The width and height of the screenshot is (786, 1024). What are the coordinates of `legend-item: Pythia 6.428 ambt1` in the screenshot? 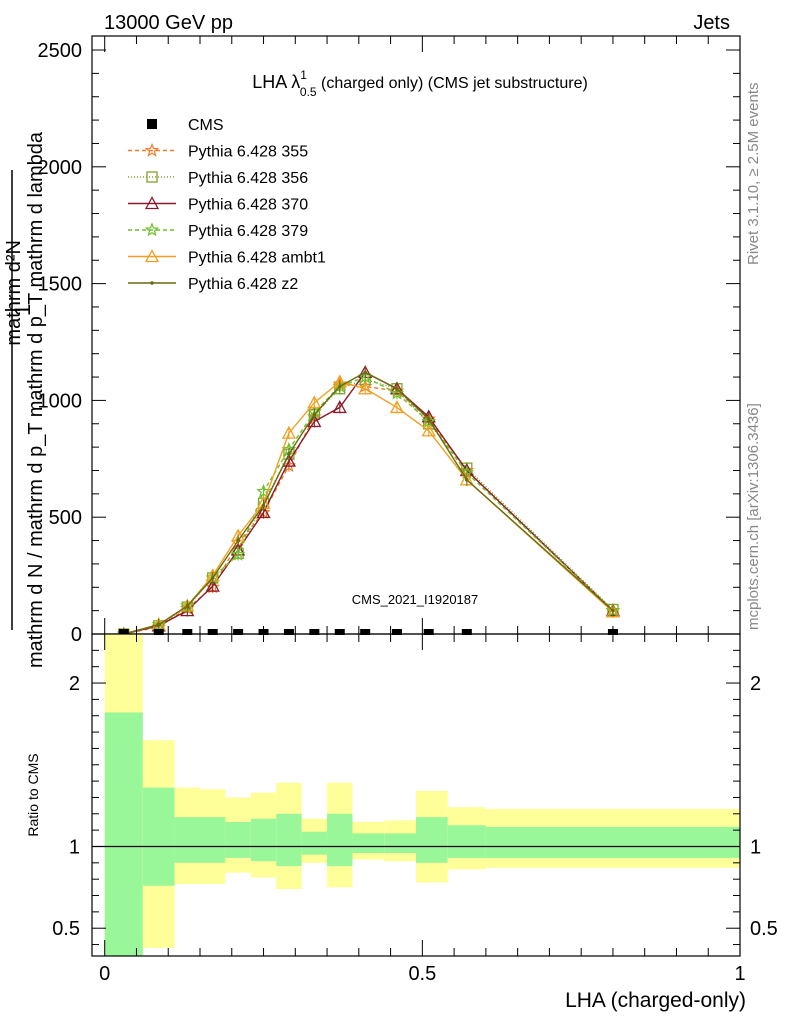 It's located at (227, 258).